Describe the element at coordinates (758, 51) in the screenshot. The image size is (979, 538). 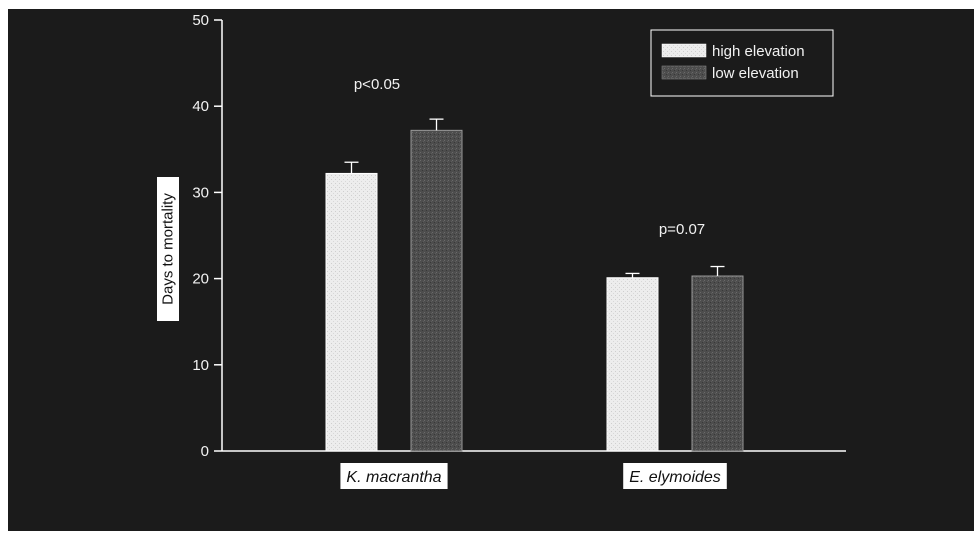
I see `legend-label-high-elevation: high elevation` at that location.